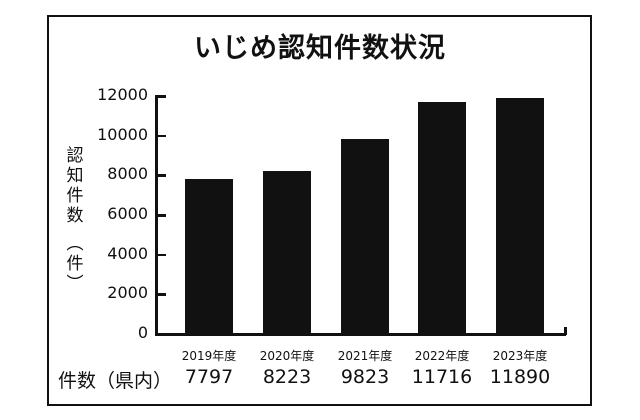 The image size is (640, 420). I want to click on x-category-label: 2019年度, so click(209, 356).